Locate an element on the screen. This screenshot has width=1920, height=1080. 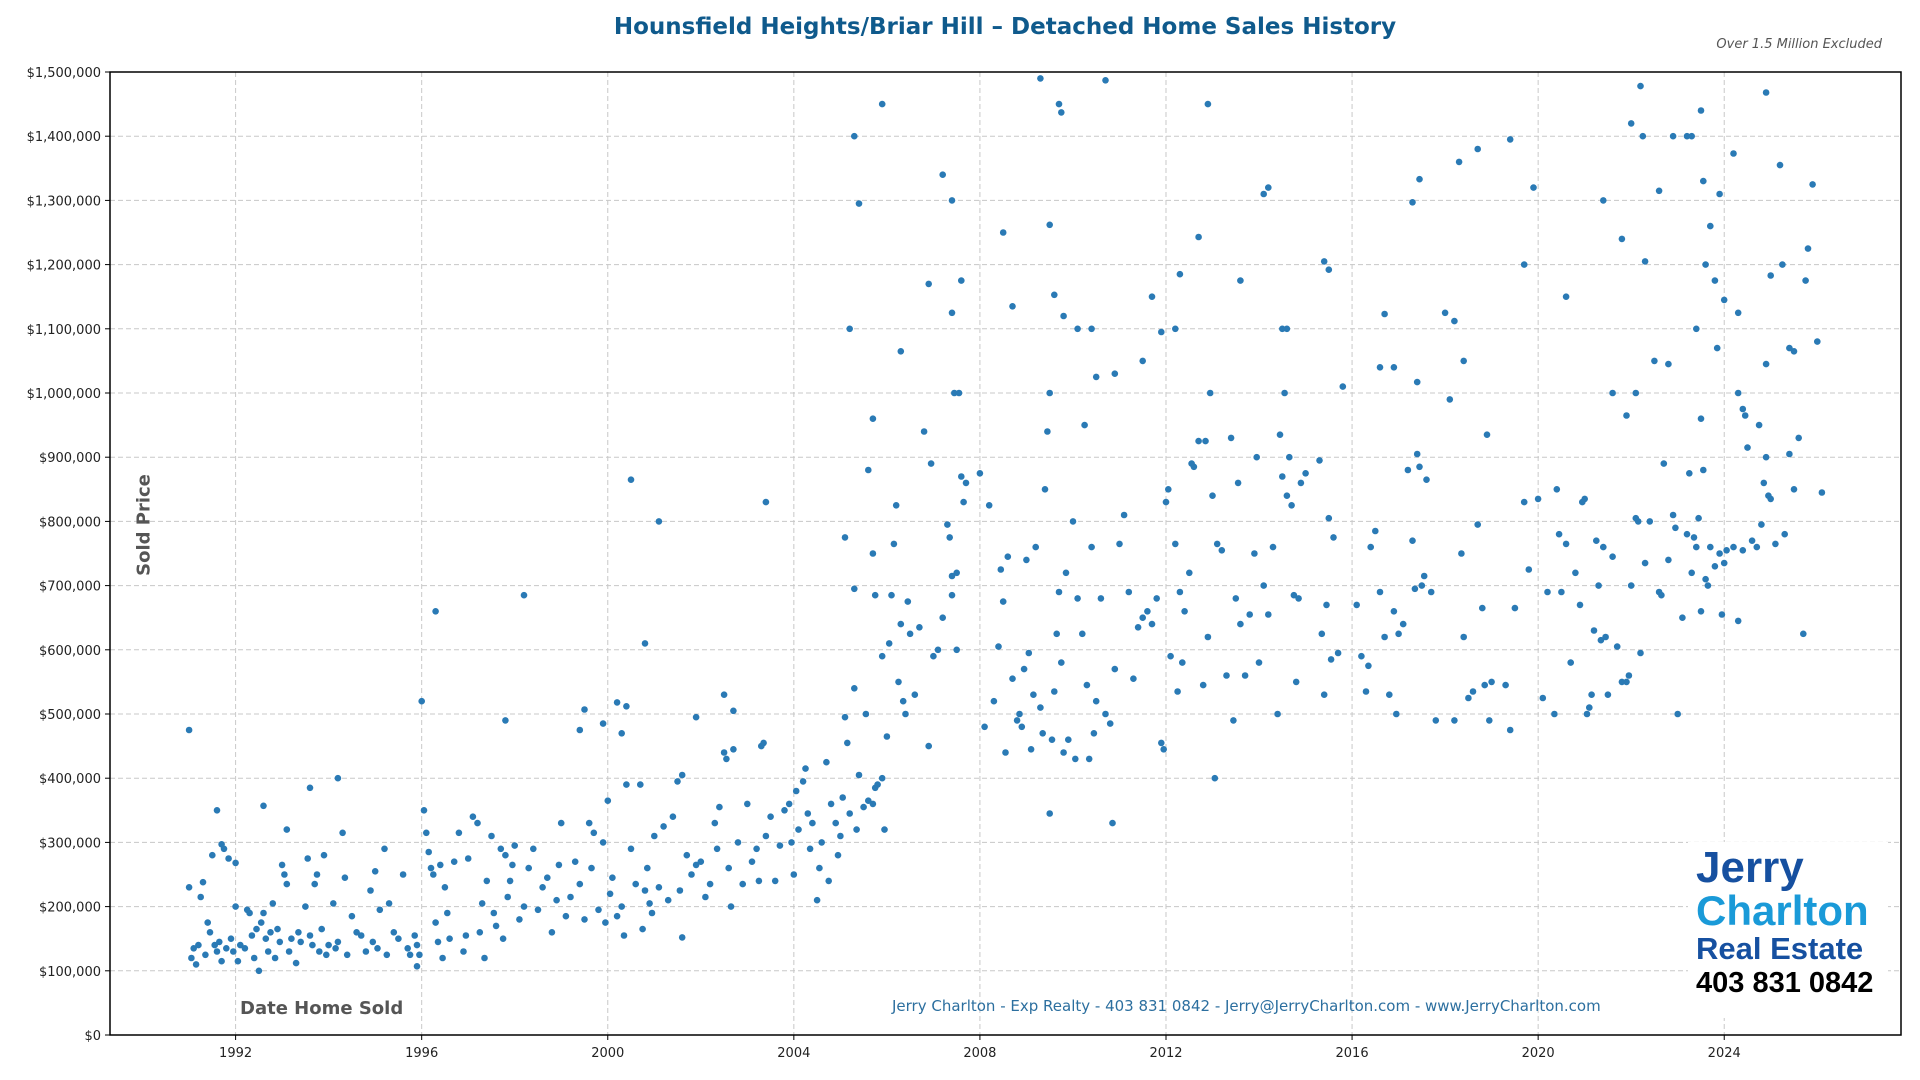
y-tick-label: $800,000 is located at coordinates (70, 522).